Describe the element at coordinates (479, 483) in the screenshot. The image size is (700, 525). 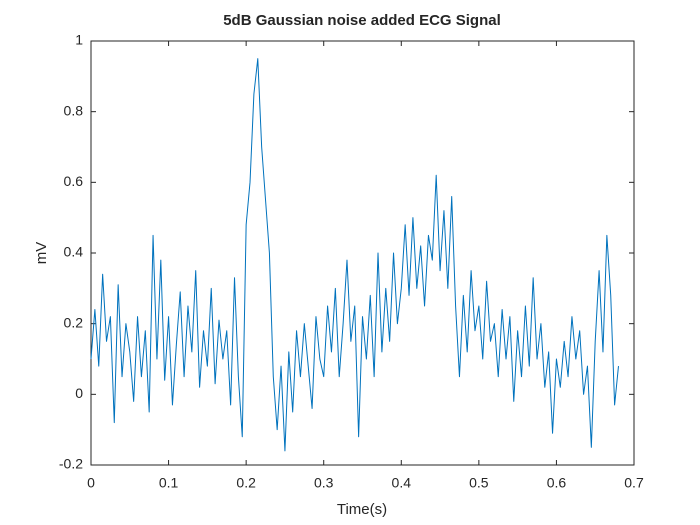
I see `x-tick-label: 0.5` at that location.